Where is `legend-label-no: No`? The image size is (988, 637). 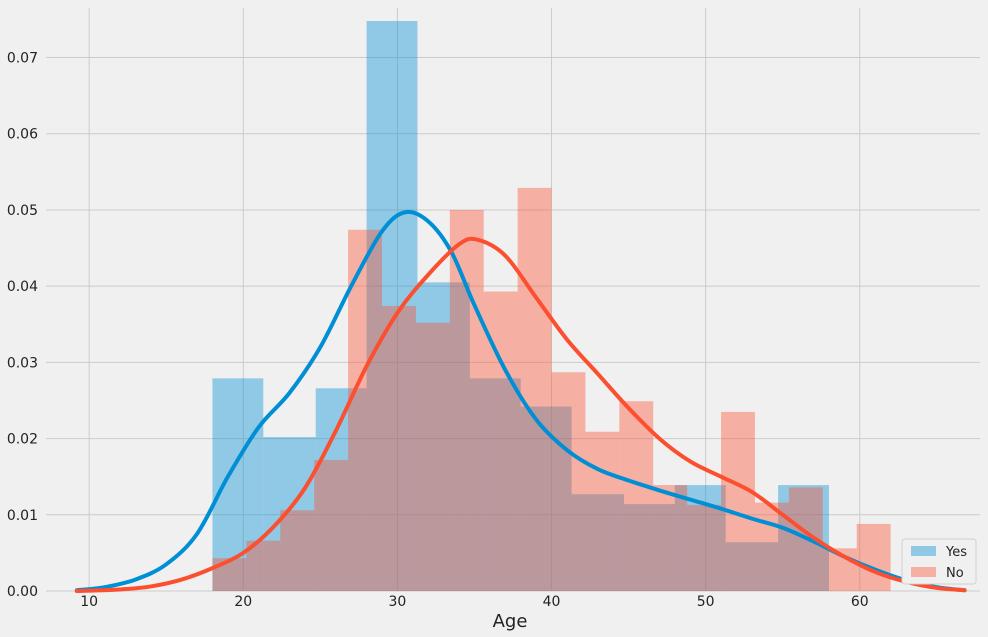
legend-label-no: No is located at coordinates (955, 573).